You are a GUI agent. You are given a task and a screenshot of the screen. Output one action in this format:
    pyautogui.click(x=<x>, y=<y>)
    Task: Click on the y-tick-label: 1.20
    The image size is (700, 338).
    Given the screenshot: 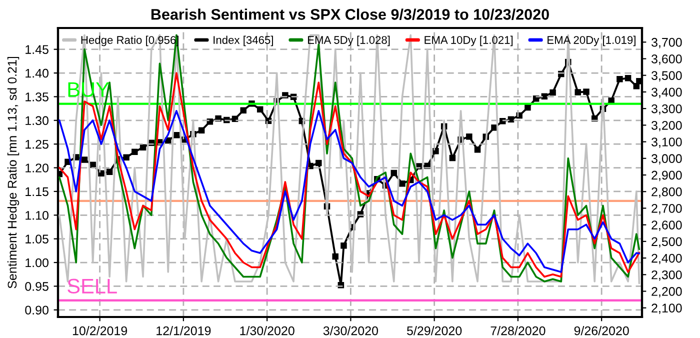 What is the action you would take?
    pyautogui.click(x=37, y=168)
    